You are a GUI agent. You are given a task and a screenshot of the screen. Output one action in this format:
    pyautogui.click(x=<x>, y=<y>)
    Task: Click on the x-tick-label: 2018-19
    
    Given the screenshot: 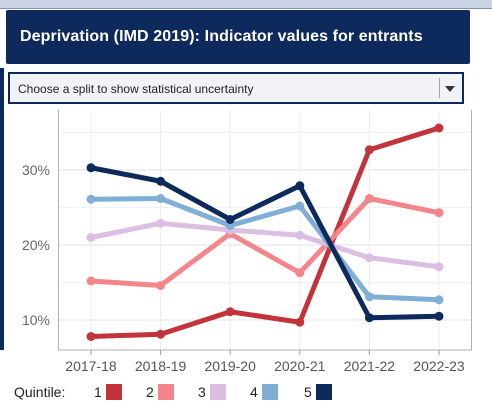 What is the action you would take?
    pyautogui.click(x=161, y=366)
    